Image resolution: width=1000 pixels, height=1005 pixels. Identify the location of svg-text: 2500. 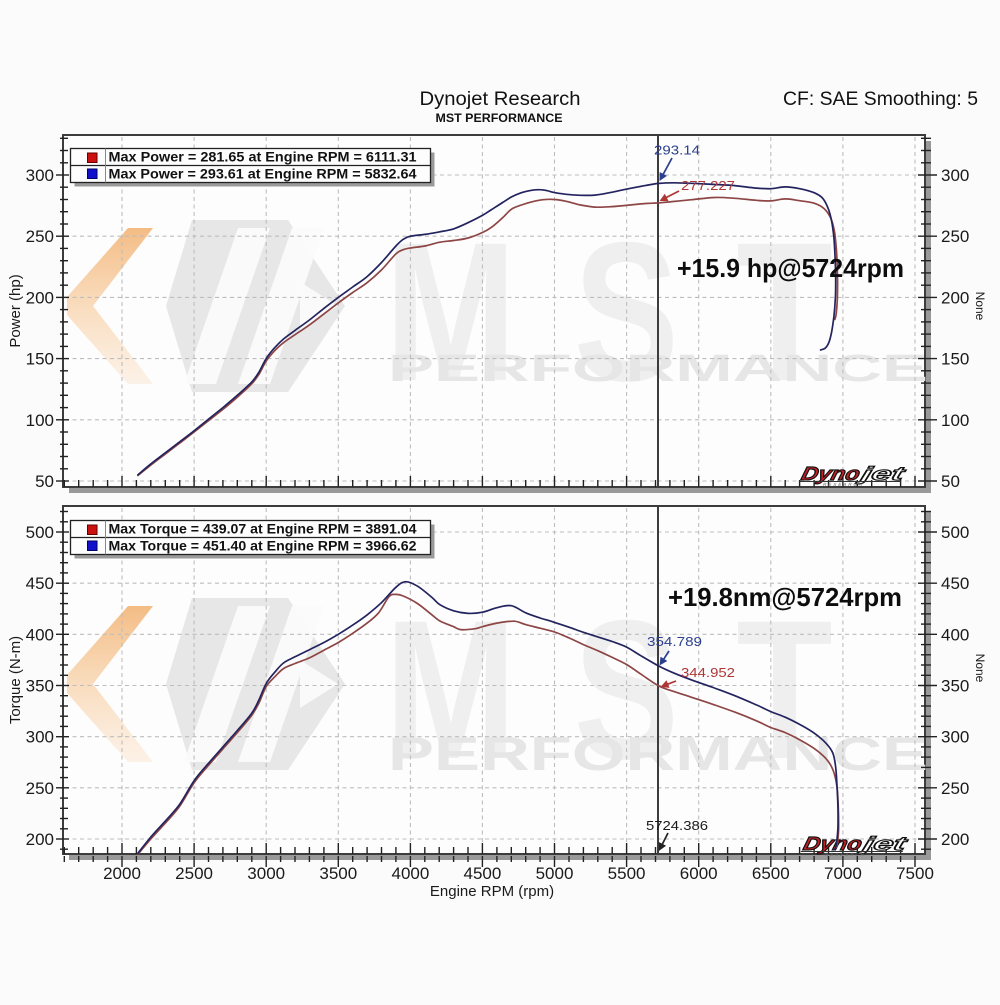
(194, 873).